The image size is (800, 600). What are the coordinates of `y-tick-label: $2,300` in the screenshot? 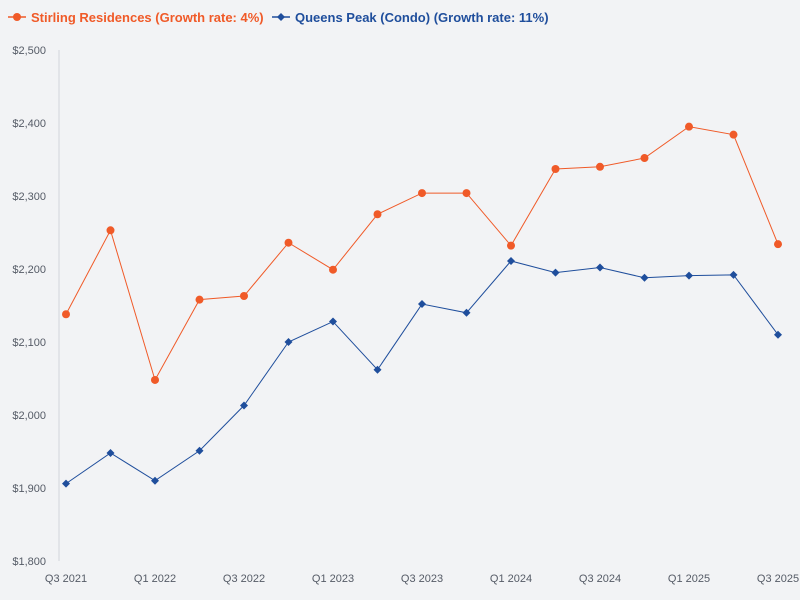 It's located at (29, 197).